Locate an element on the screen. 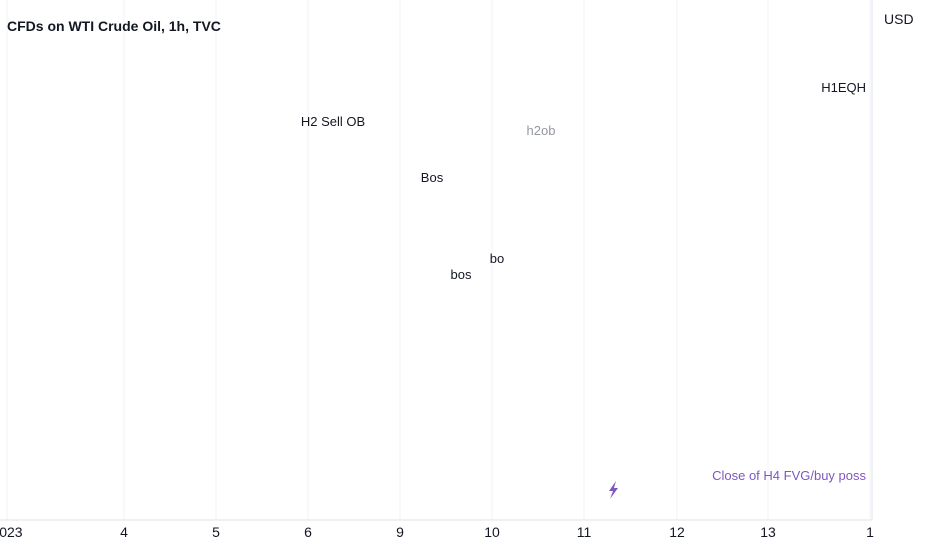  time-axis is located at coordinates (436, 535).